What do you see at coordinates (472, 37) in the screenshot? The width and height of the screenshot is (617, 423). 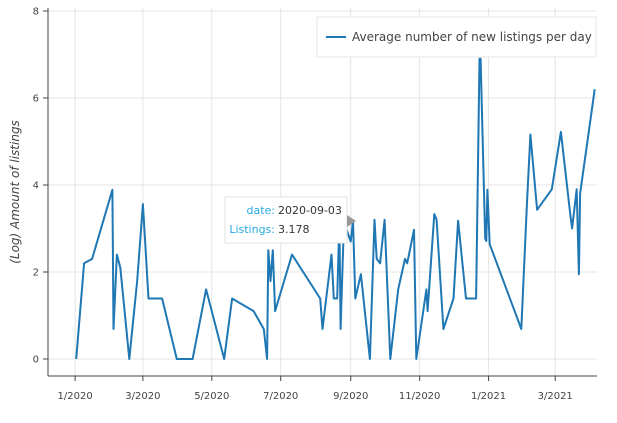 I see `legend-label: Average number of new listings per day` at bounding box center [472, 37].